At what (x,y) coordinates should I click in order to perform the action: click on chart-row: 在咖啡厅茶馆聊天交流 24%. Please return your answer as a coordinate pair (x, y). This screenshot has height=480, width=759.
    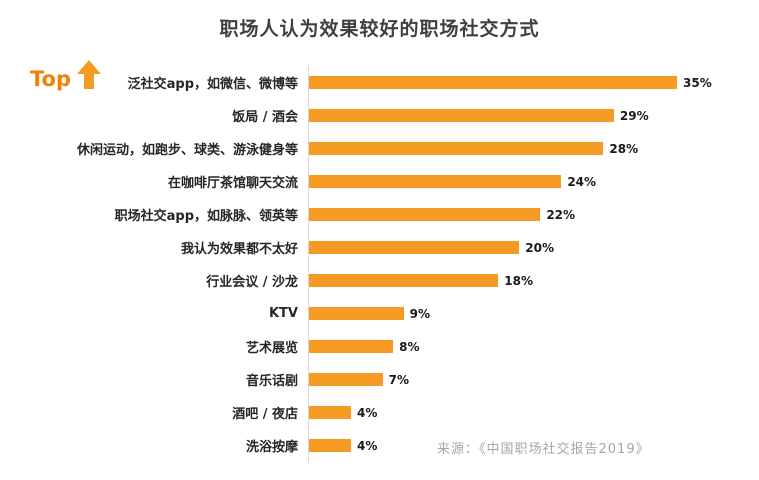
    Looking at the image, I should click on (379, 181).